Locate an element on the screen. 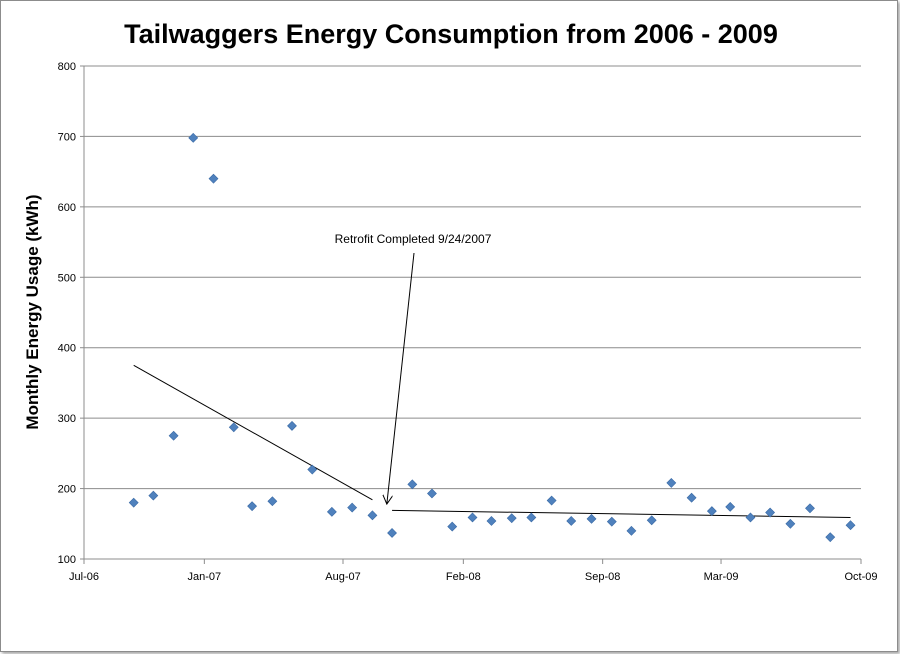 The image size is (900, 654). x-tick-label: Oct-09 is located at coordinates (860, 577).